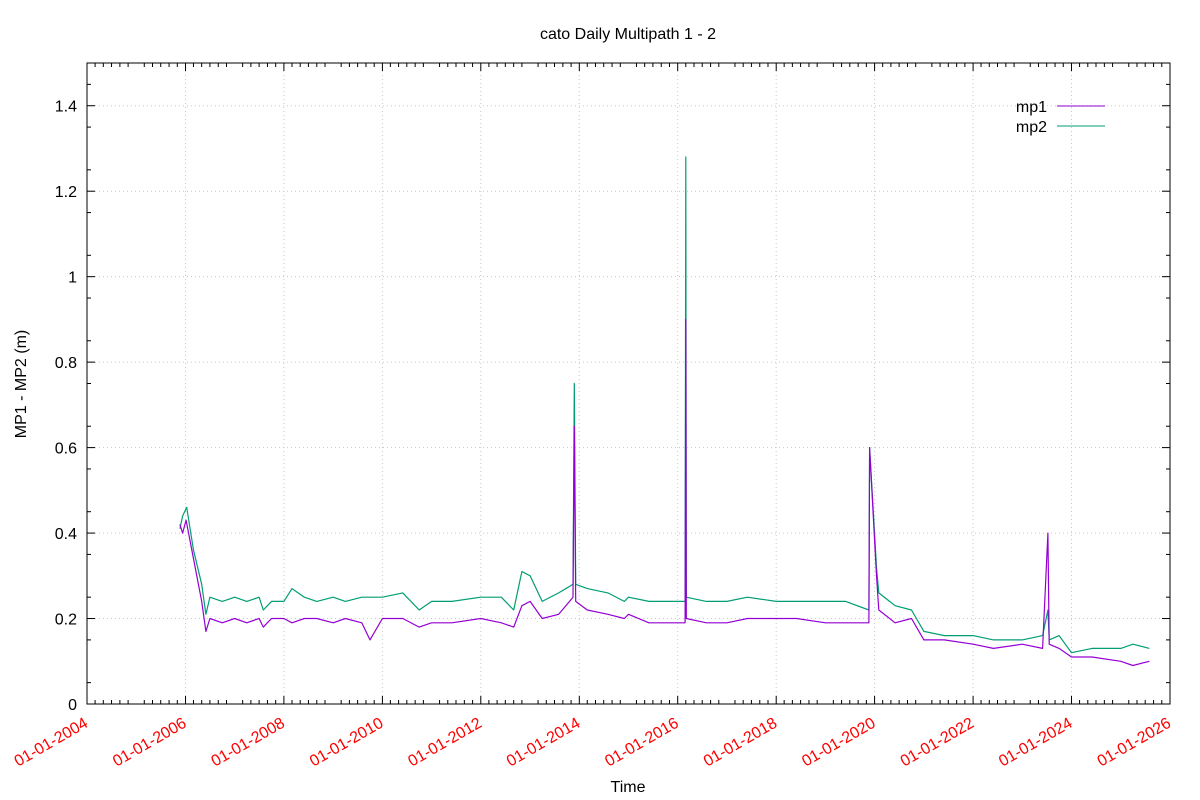 Image resolution: width=1200 pixels, height=800 pixels. Describe the element at coordinates (628, 787) in the screenshot. I see `x-axis-label: Time` at that location.